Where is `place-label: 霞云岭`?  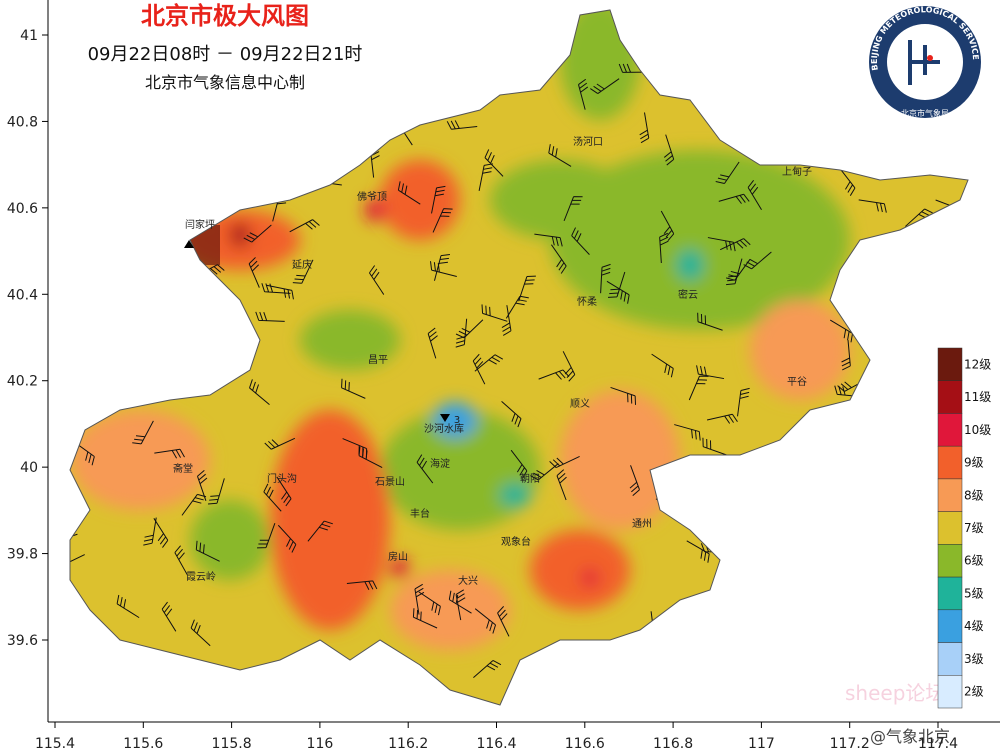 place-label: 霞云岭 is located at coordinates (201, 576).